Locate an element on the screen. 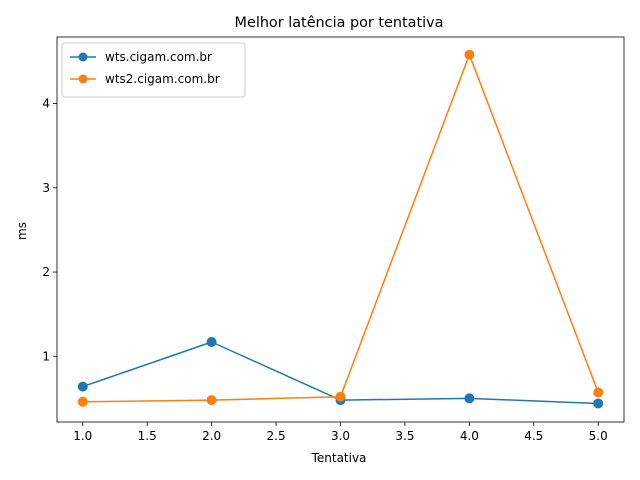  x-tick-label-1: 1.0 is located at coordinates (82, 436).